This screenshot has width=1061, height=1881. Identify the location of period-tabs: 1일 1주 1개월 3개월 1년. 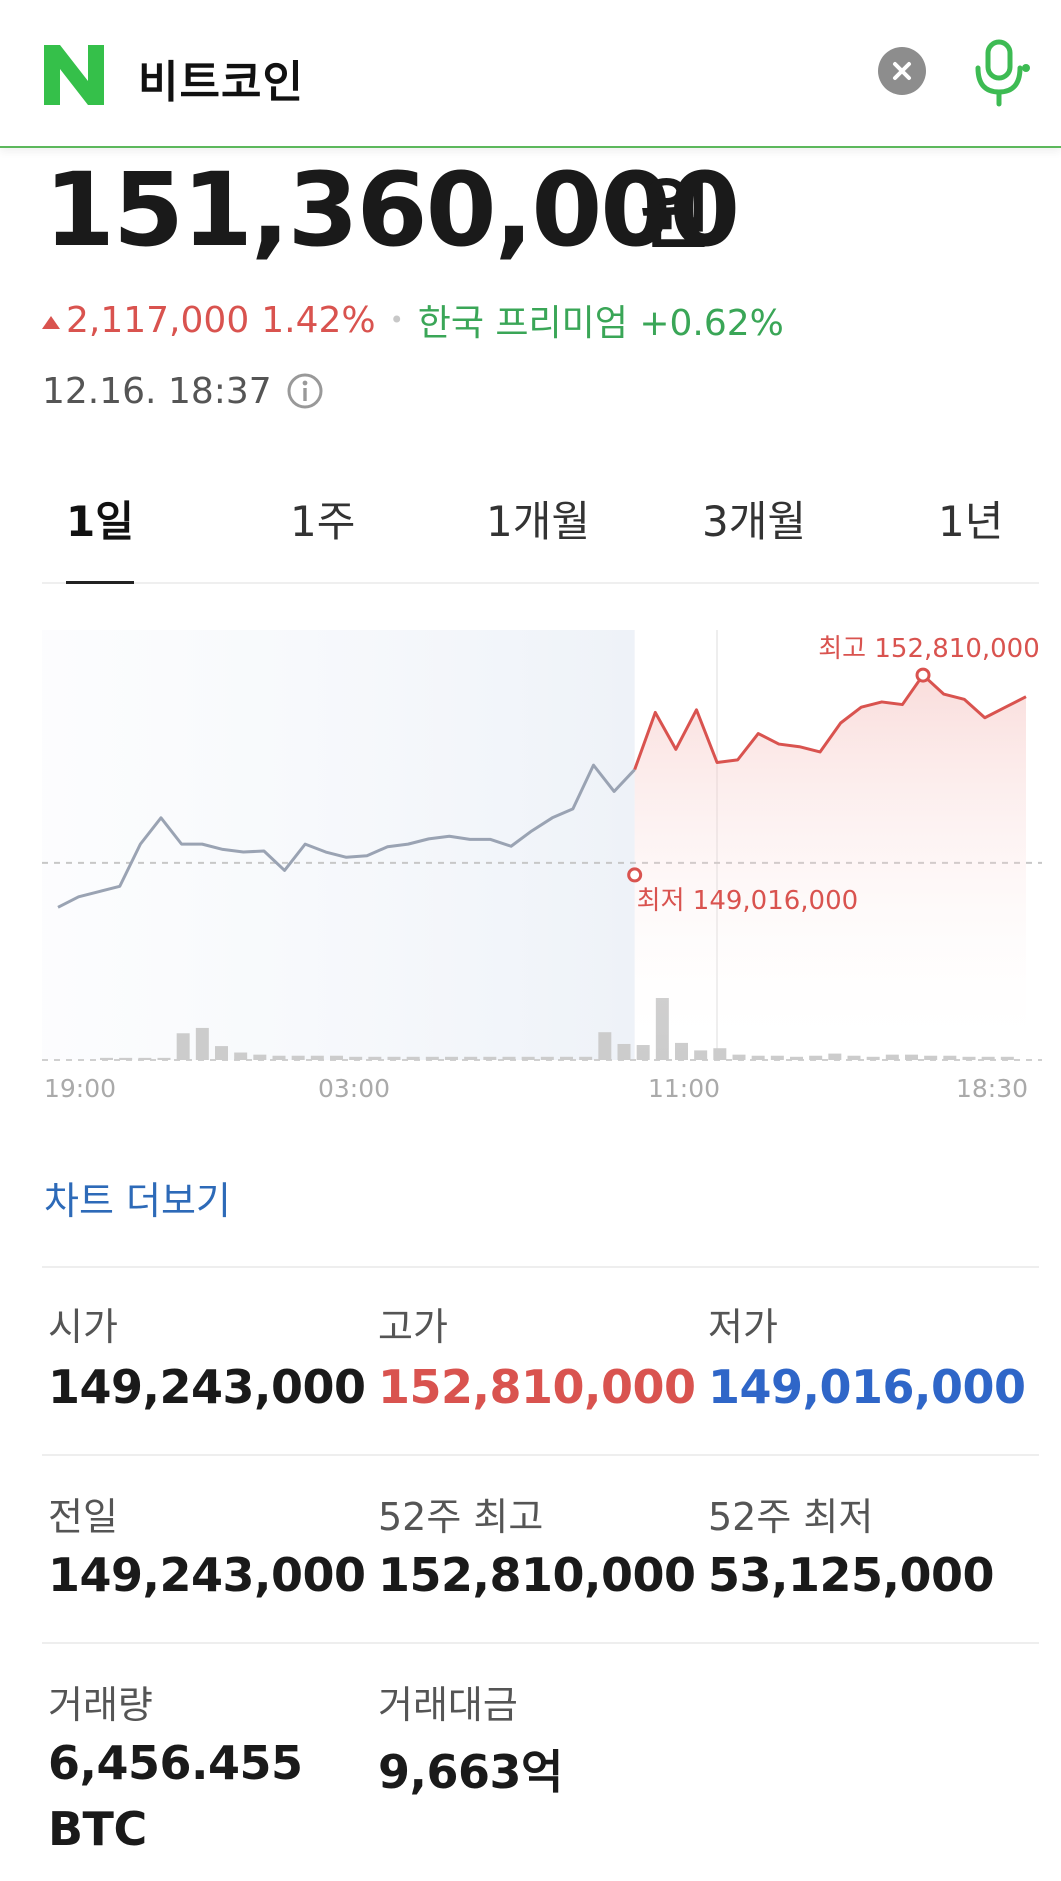
(540, 537).